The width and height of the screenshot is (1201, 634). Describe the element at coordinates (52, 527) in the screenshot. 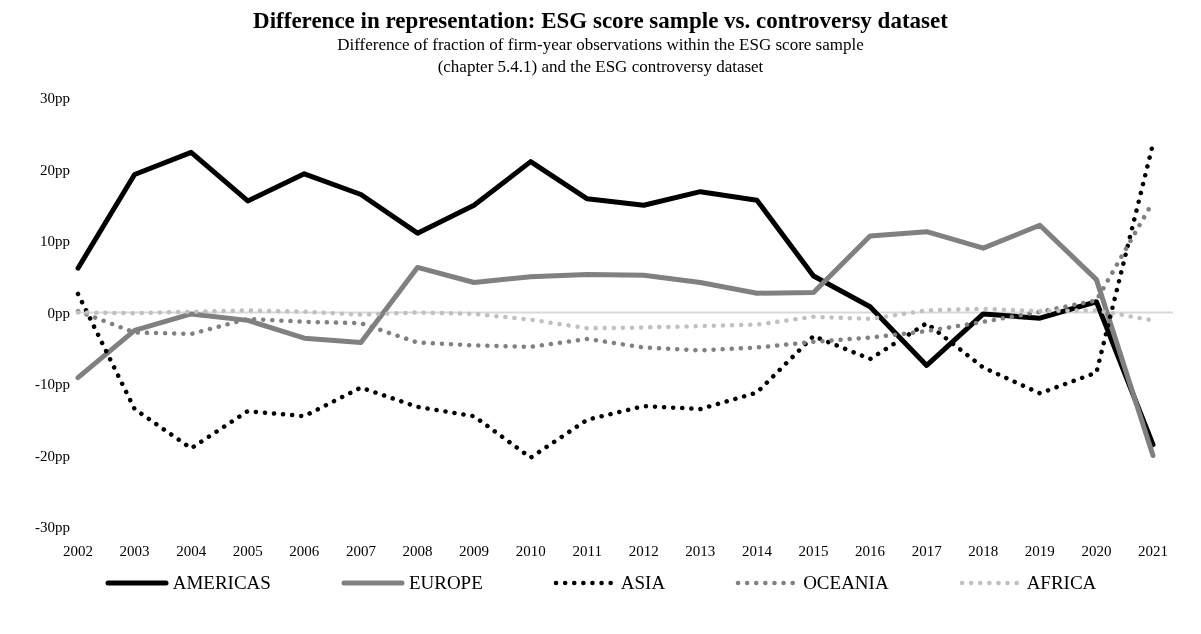

I see `y-tick-label: -30pp` at that location.